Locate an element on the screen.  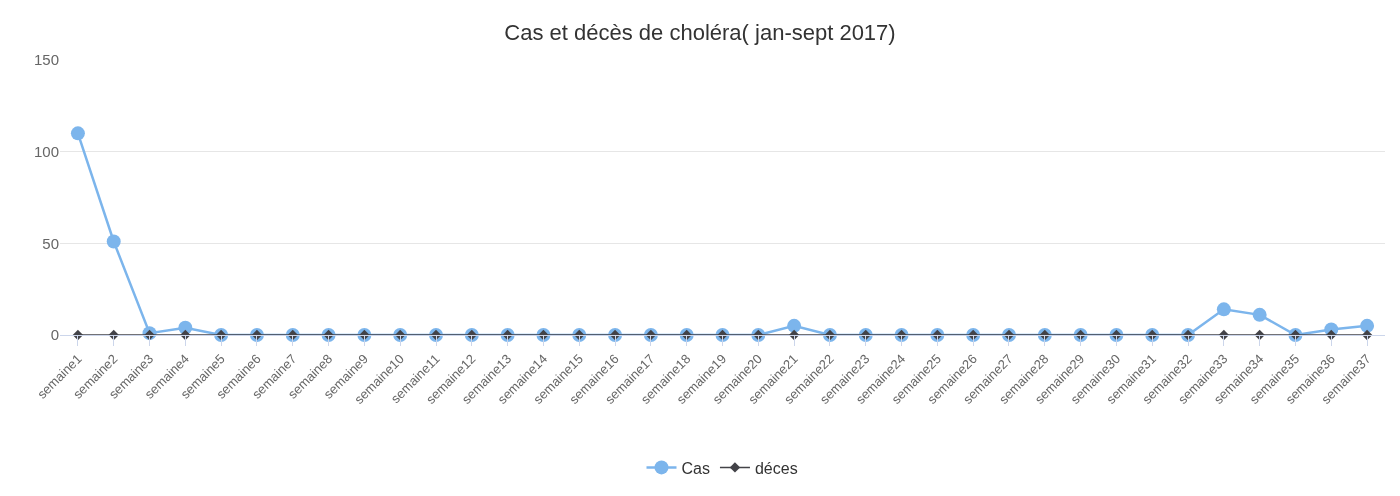
legend-label: déces is located at coordinates (776, 468).